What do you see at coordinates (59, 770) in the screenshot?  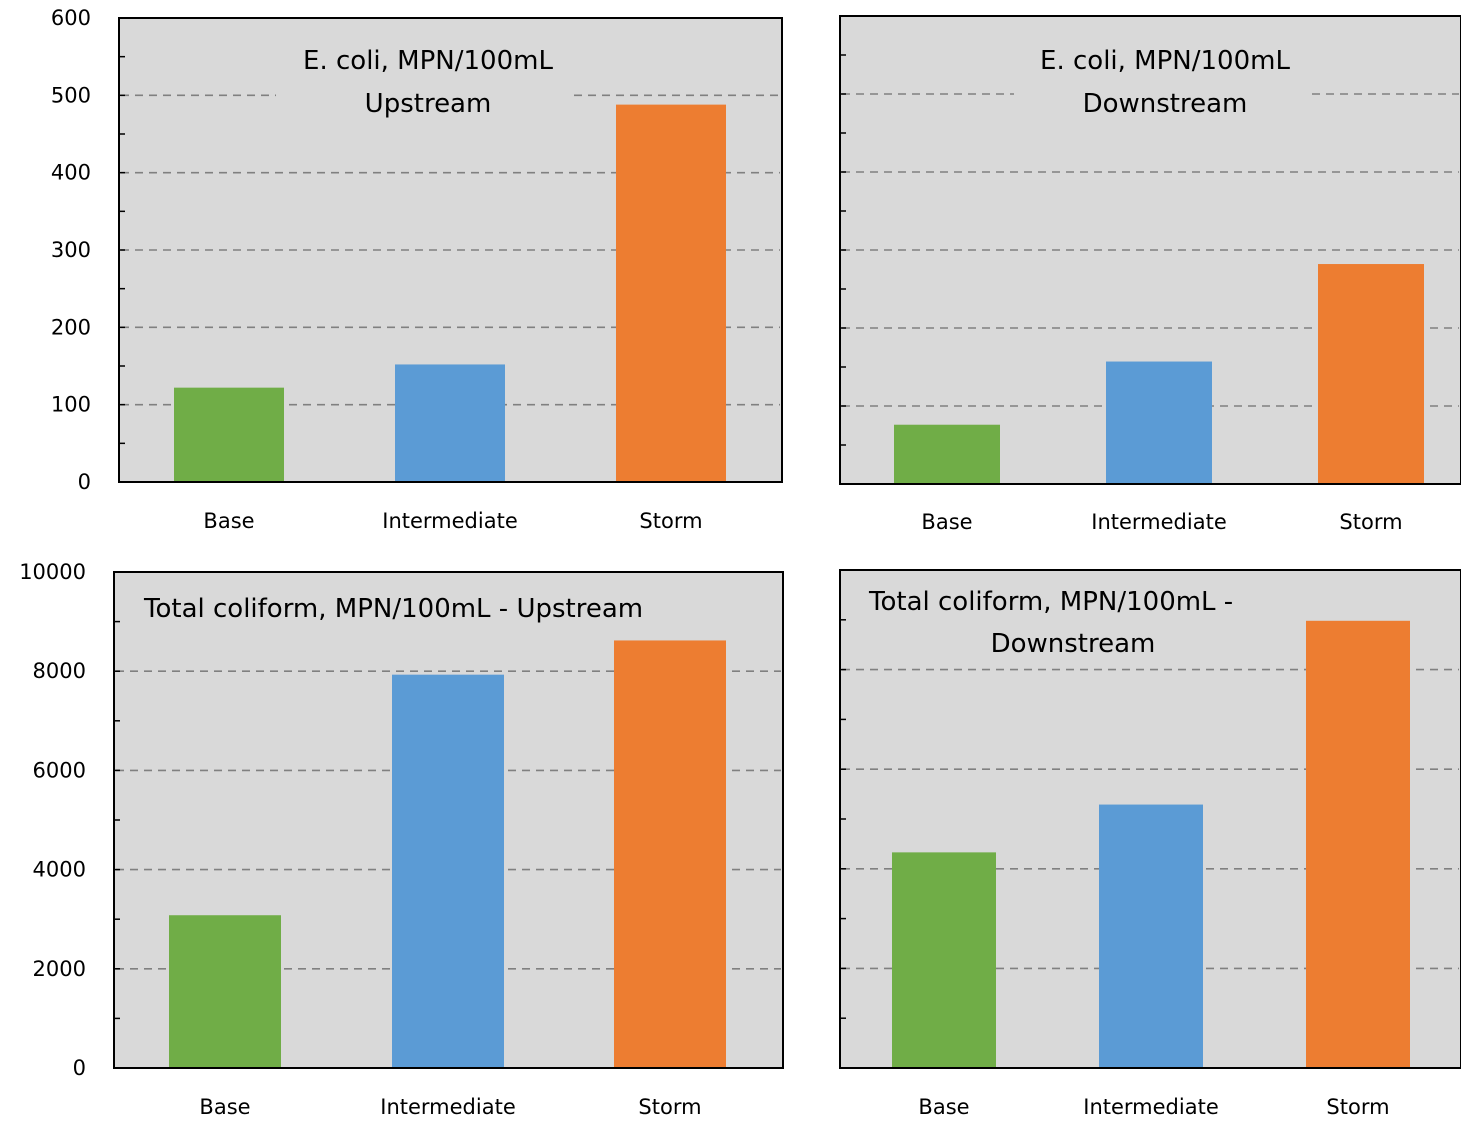 I see `y-tick-label: 6000` at bounding box center [59, 770].